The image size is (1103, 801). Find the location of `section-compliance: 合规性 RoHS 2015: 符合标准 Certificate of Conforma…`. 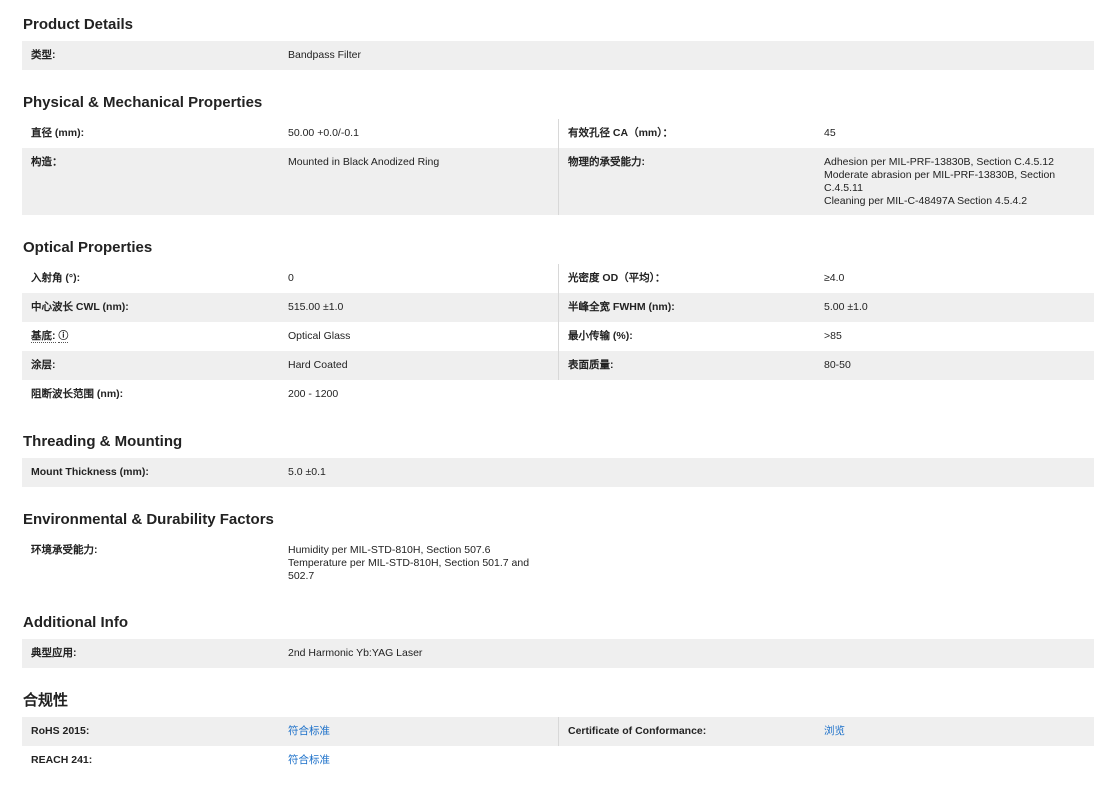

section-compliance: 合规性 RoHS 2015: 符合标准 Certificate of Conforma… is located at coordinates (558, 732).